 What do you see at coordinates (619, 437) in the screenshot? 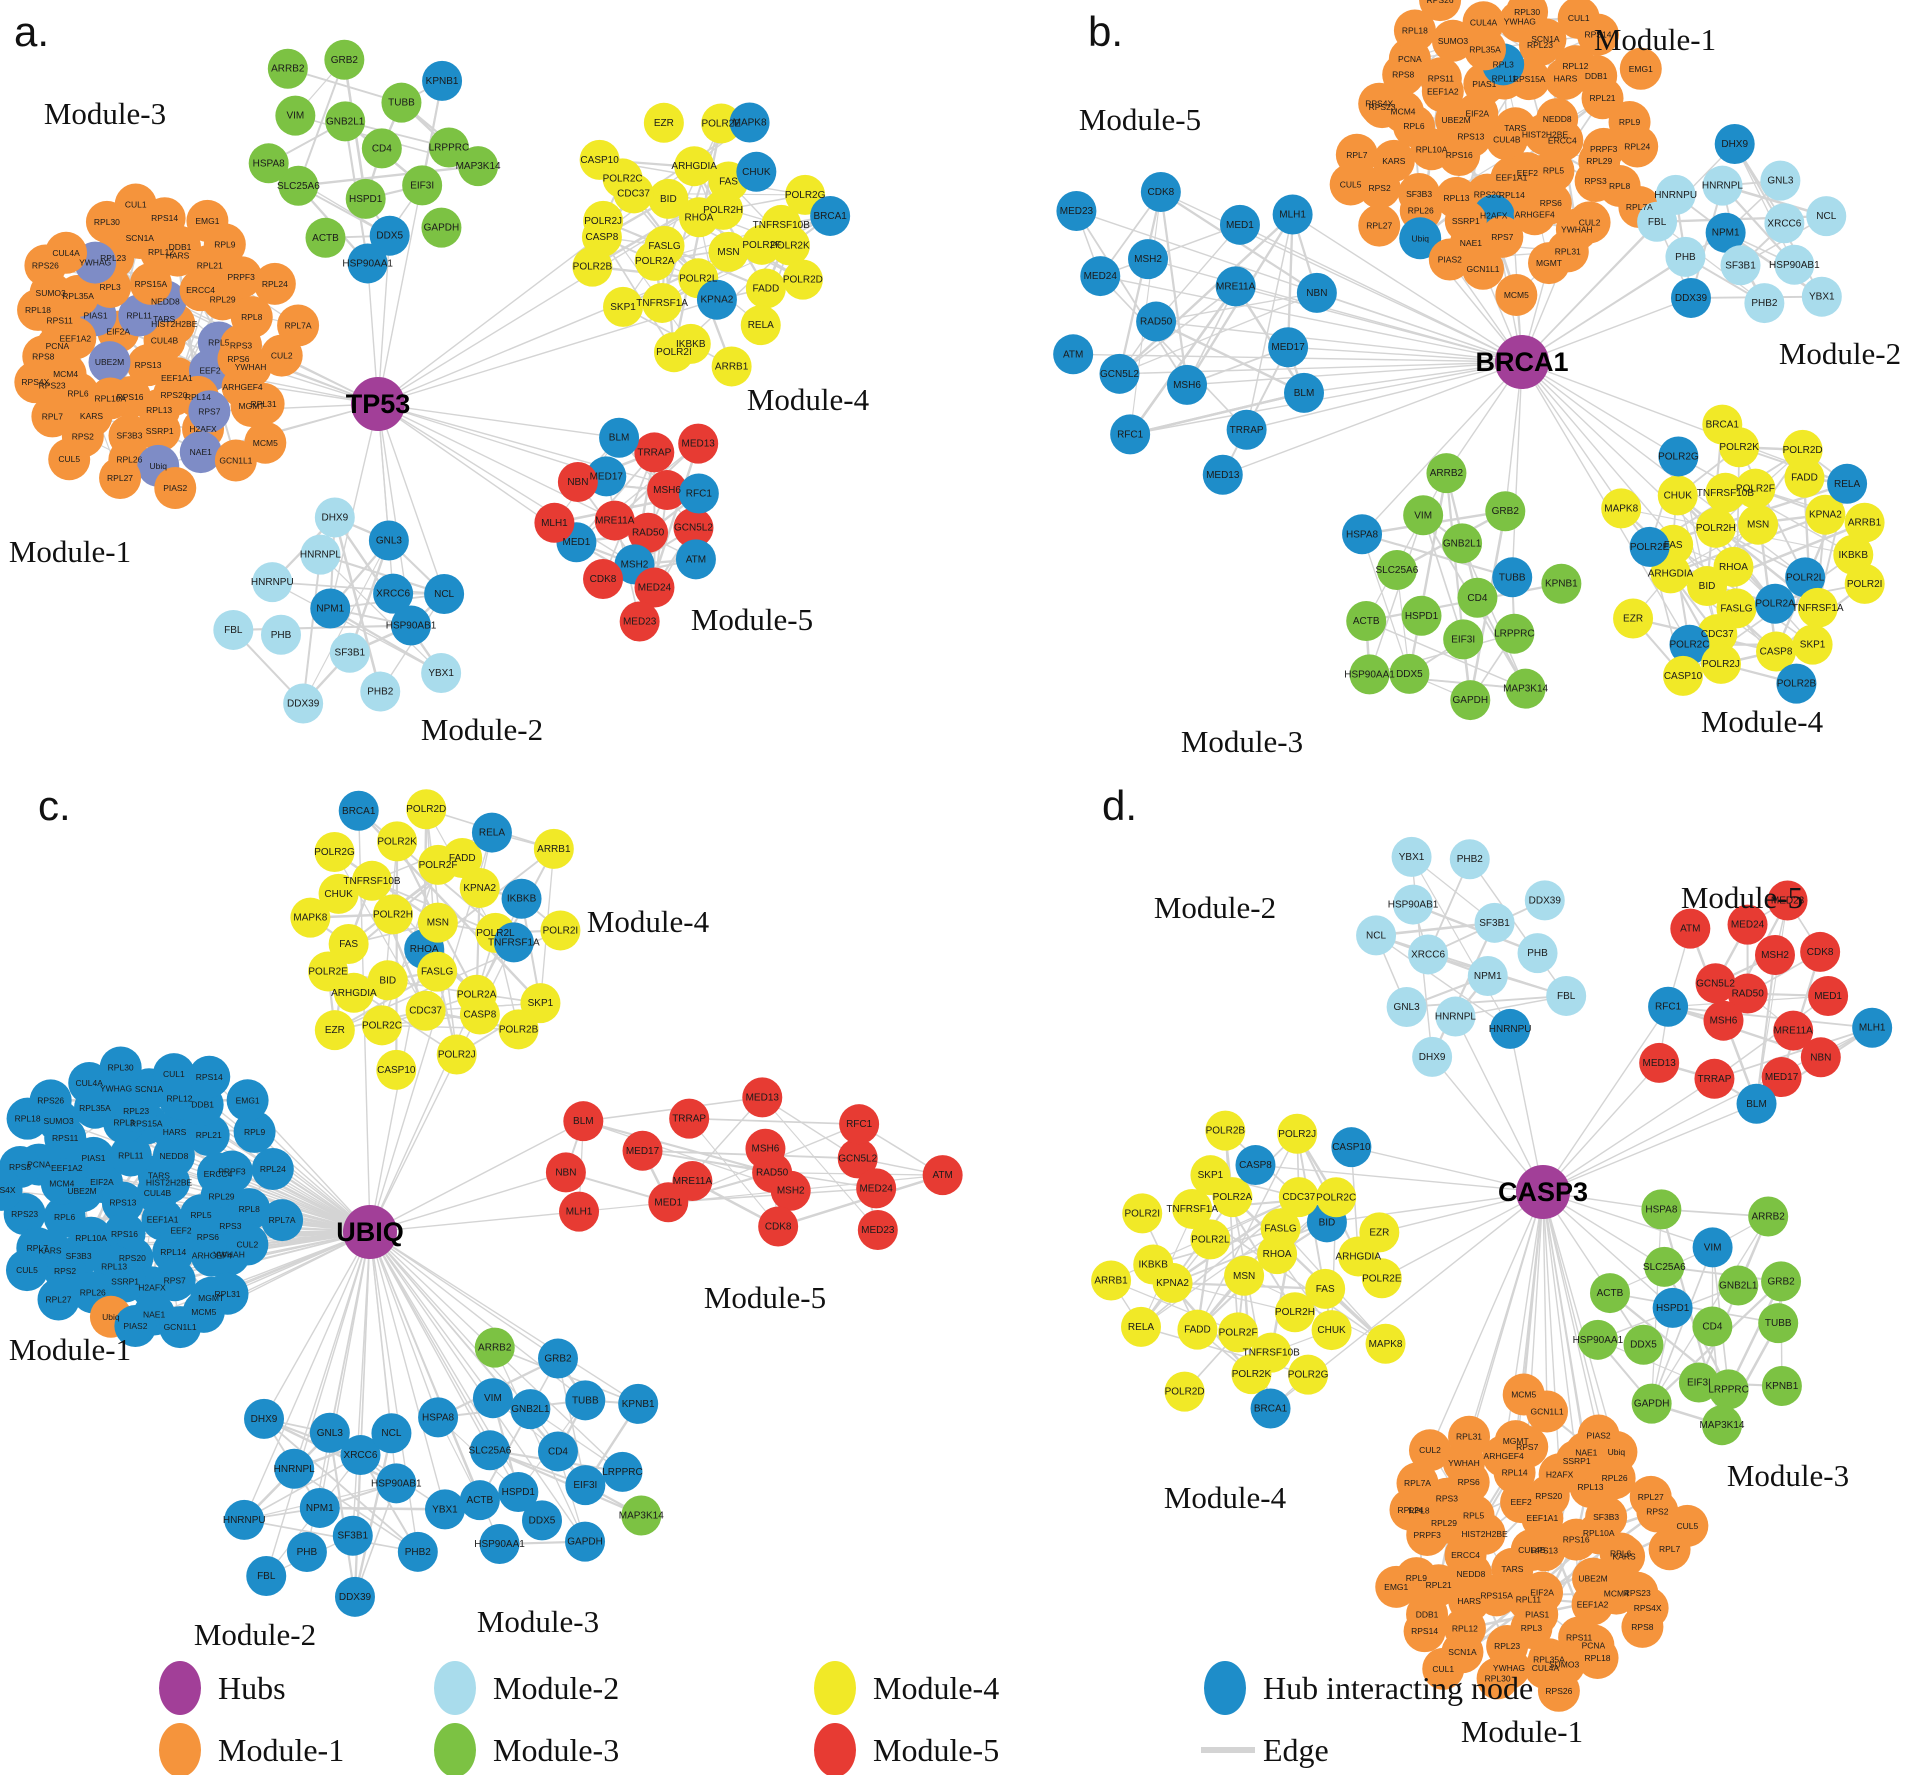
I see `node-BLM` at bounding box center [619, 437].